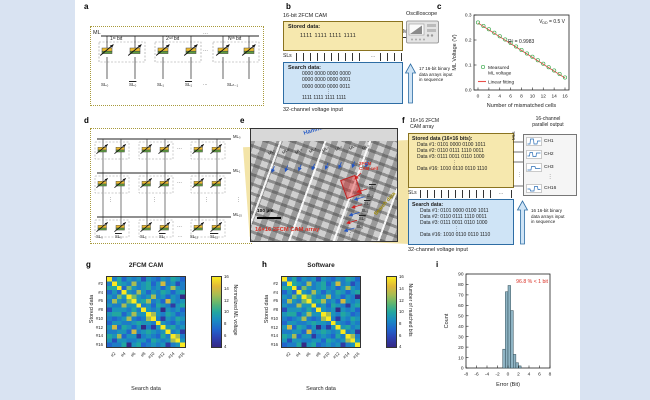  Describe the element at coordinates (146, 360) in the screenshot. I see `heatmap-g-xticks: #2 #4 #6 #8 #10 #12 #14 #16` at that location.